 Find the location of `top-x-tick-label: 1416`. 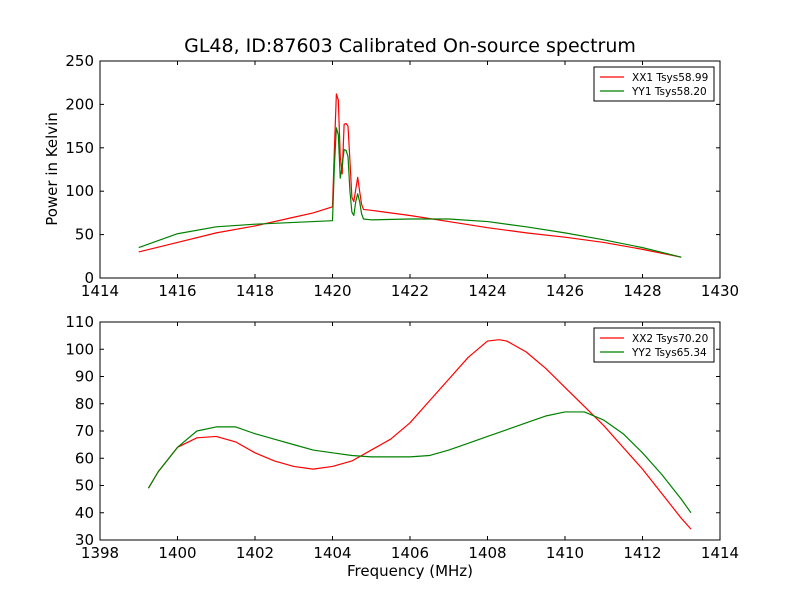

top-x-tick-label: 1416 is located at coordinates (177, 291).